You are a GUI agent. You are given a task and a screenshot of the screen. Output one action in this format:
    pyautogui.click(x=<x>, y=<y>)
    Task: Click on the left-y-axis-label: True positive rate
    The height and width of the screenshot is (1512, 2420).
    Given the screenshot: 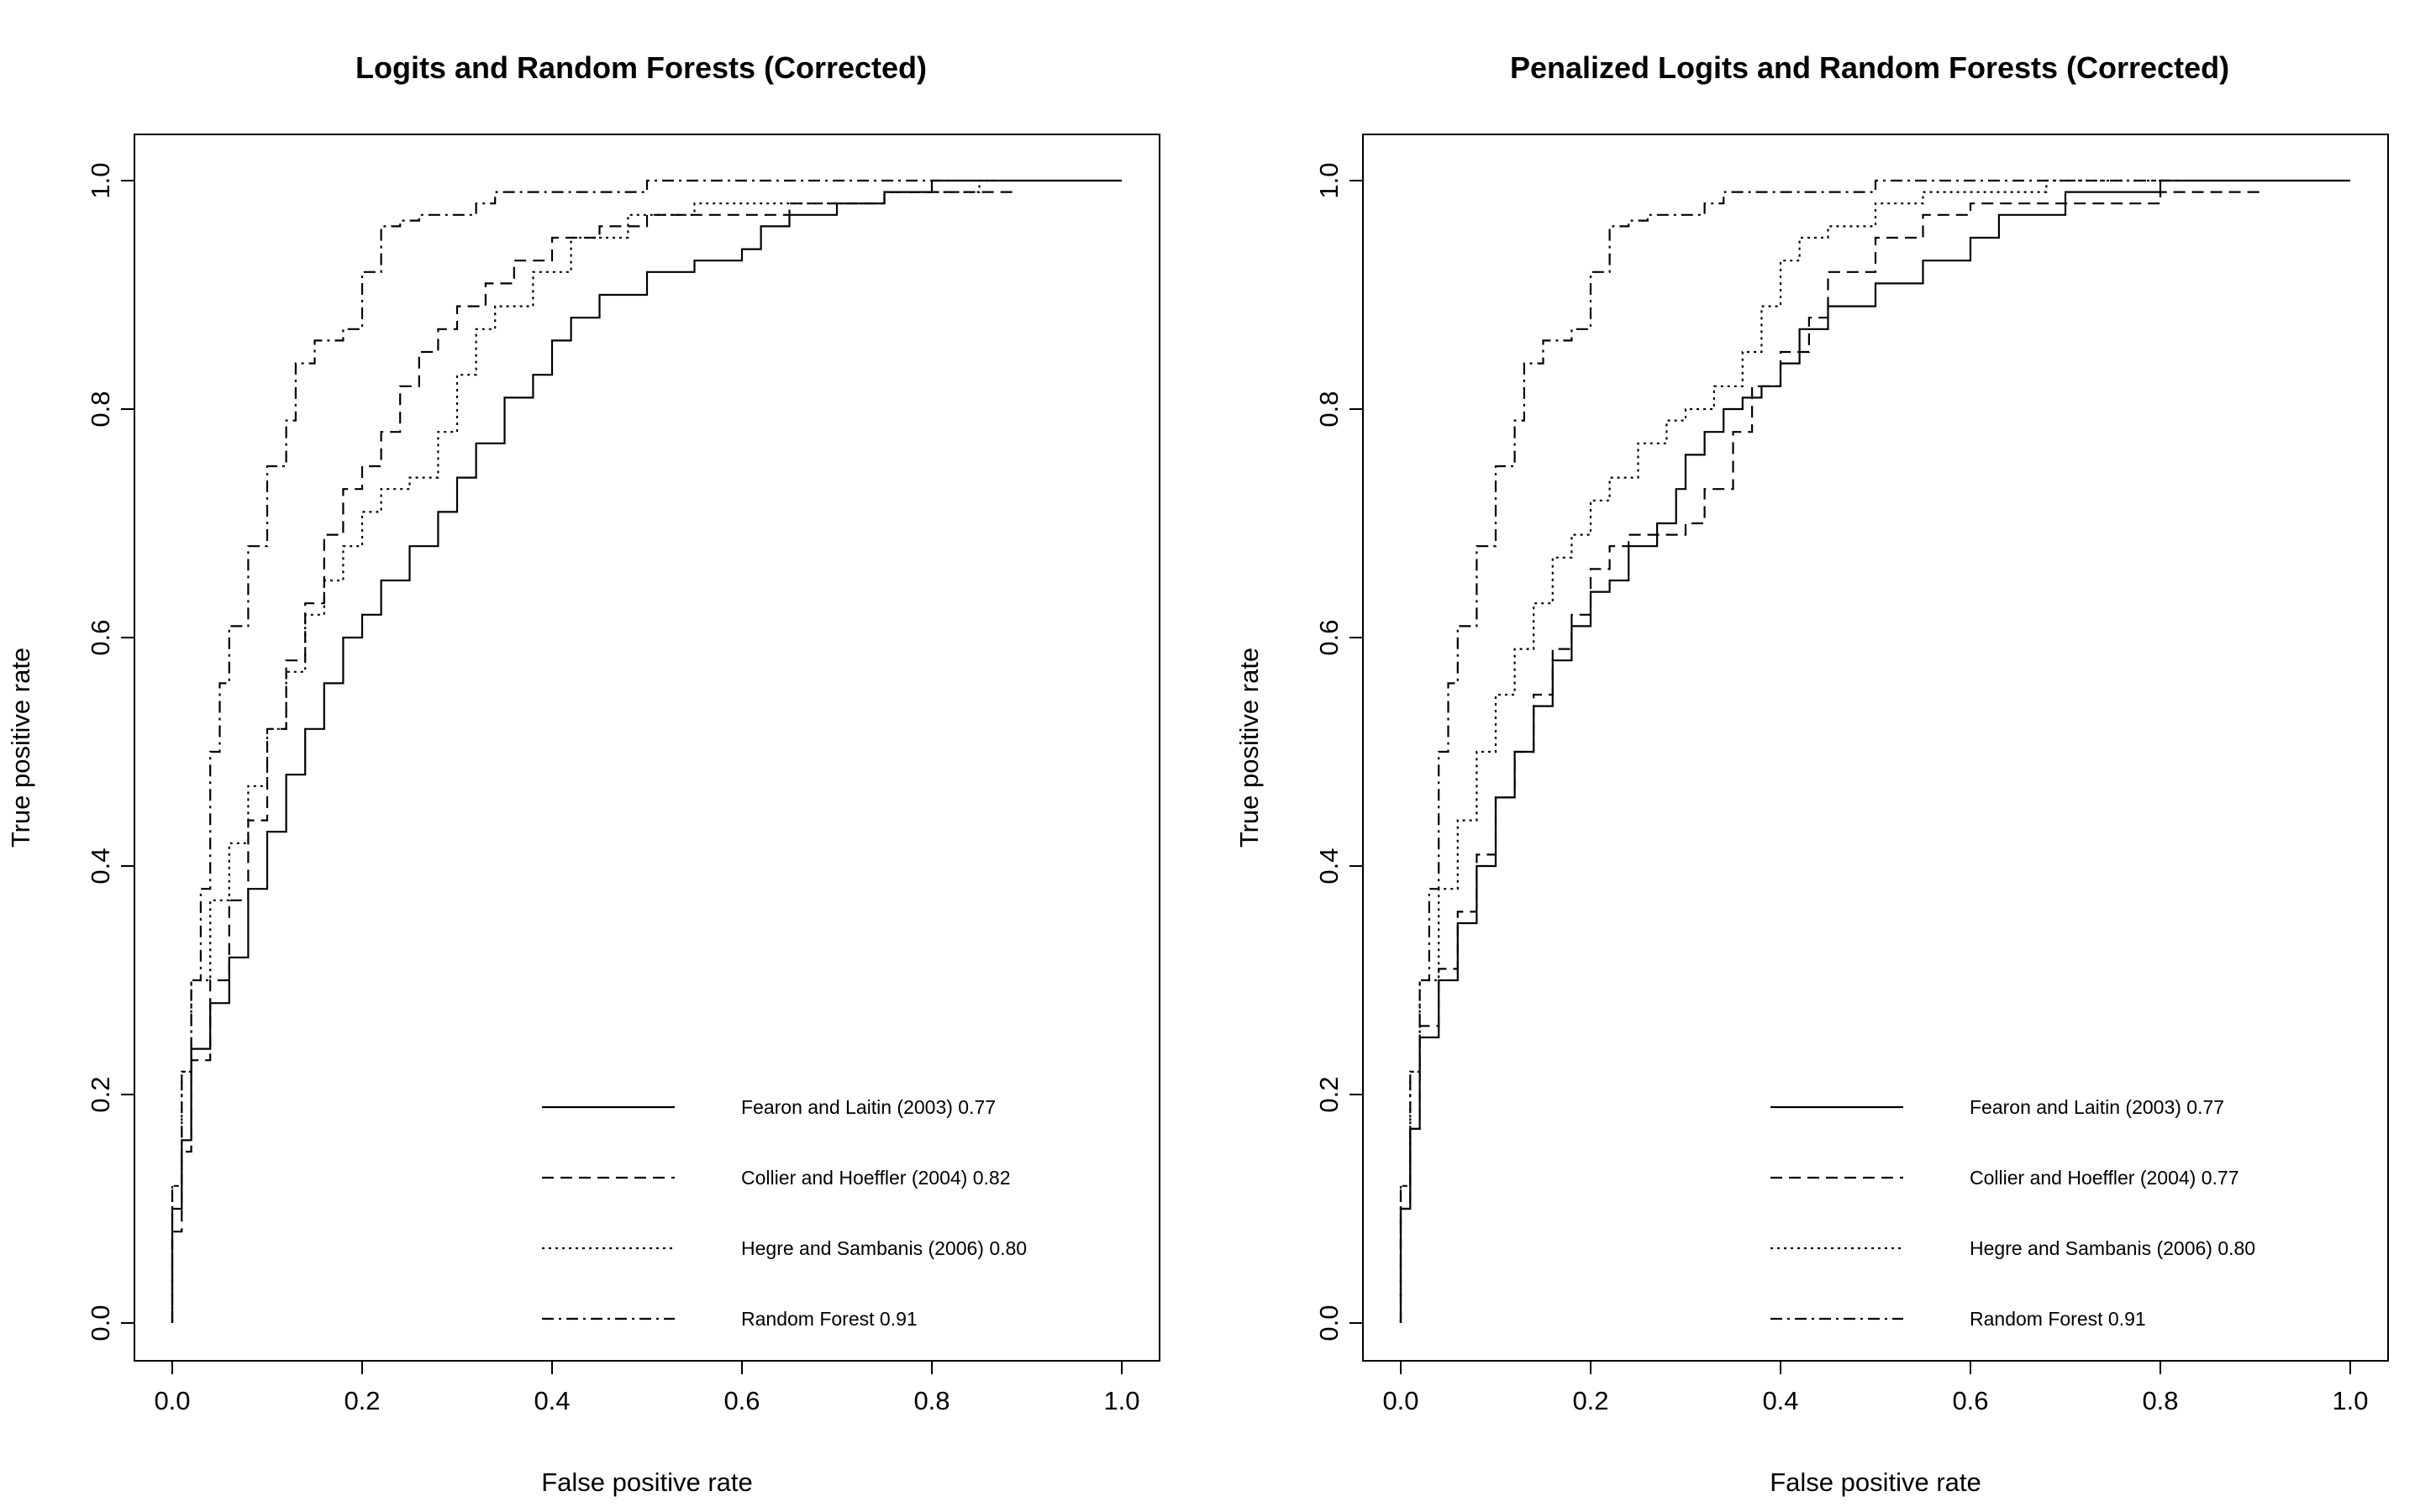 What is the action you would take?
    pyautogui.click(x=21, y=748)
    